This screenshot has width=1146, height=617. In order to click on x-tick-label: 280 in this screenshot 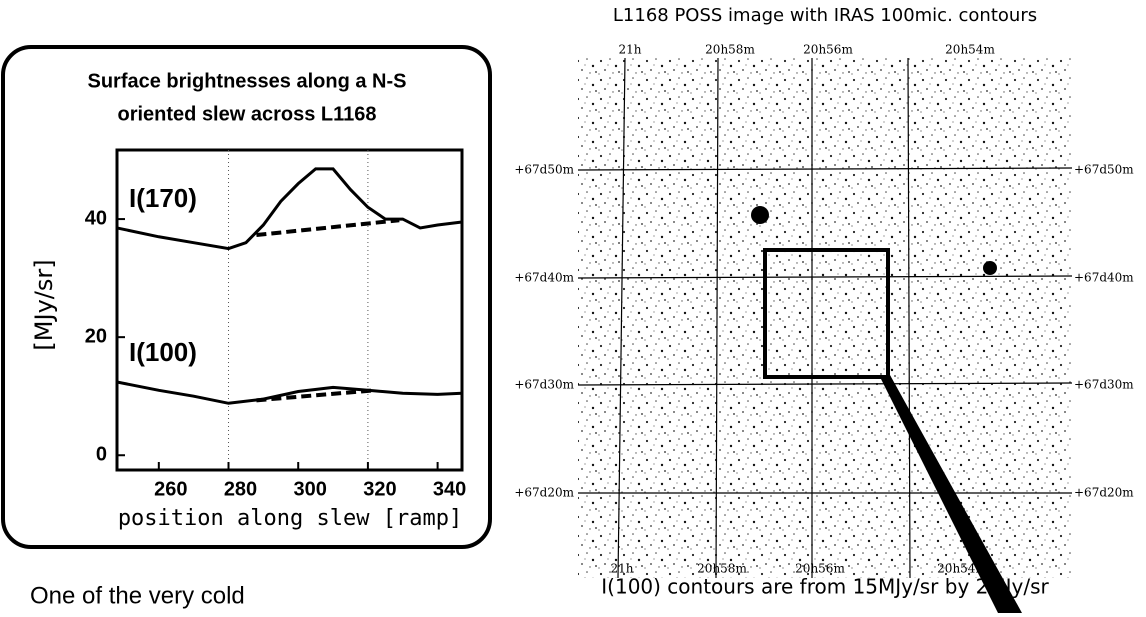, I will do `click(240, 489)`.